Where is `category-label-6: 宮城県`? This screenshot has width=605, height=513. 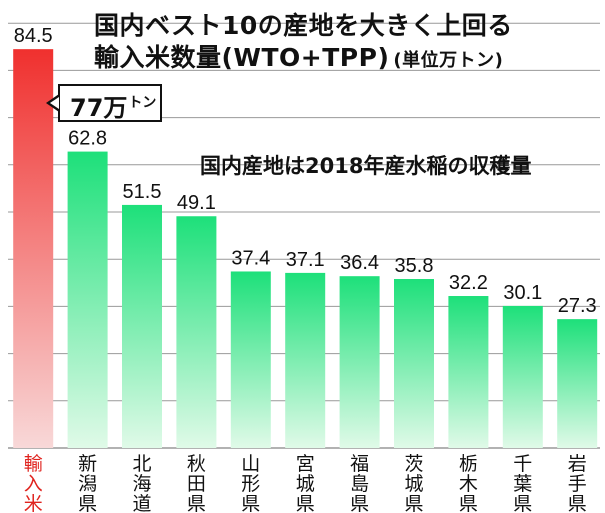 category-label-6: 宮城県 is located at coordinates (305, 483).